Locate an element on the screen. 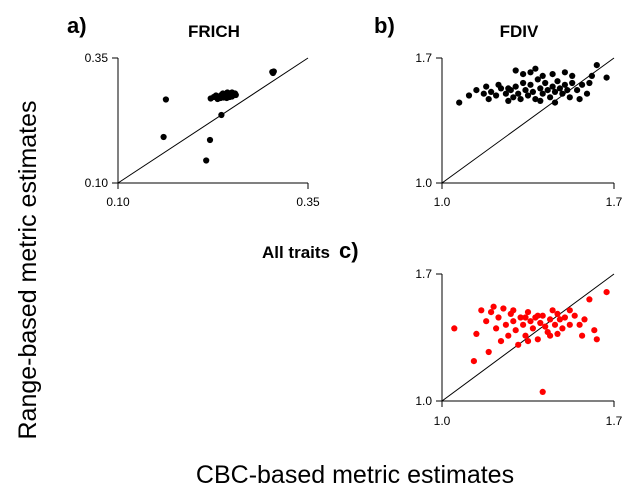 The height and width of the screenshot is (494, 632). x-tick-label: 0.10 is located at coordinates (118, 202).